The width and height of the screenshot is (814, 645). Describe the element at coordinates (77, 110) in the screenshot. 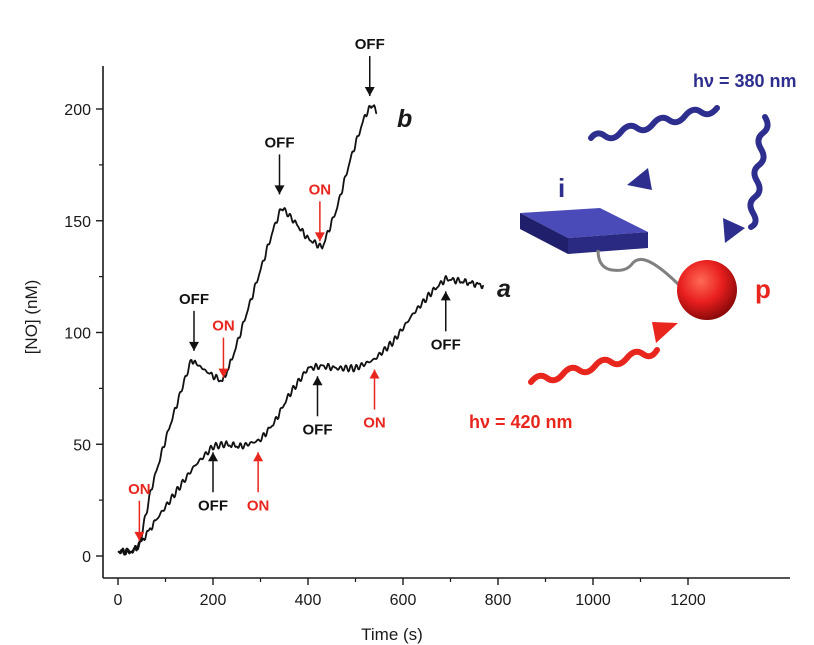

I see `y-tick-label: 200` at that location.